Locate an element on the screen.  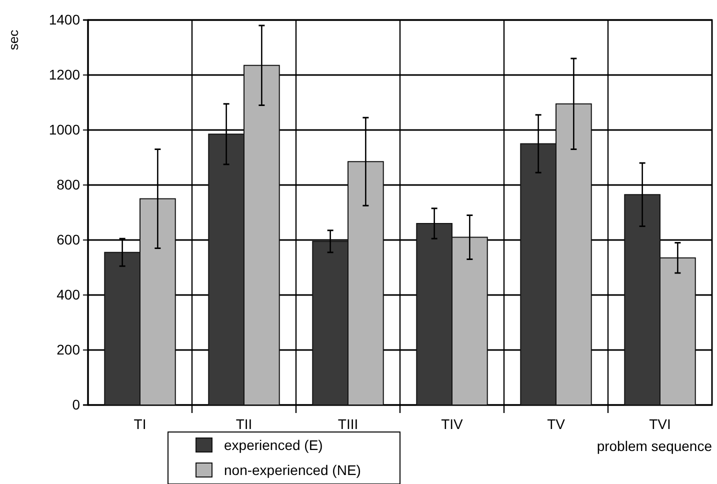
y-tick-label: 400 is located at coordinates (68, 294).